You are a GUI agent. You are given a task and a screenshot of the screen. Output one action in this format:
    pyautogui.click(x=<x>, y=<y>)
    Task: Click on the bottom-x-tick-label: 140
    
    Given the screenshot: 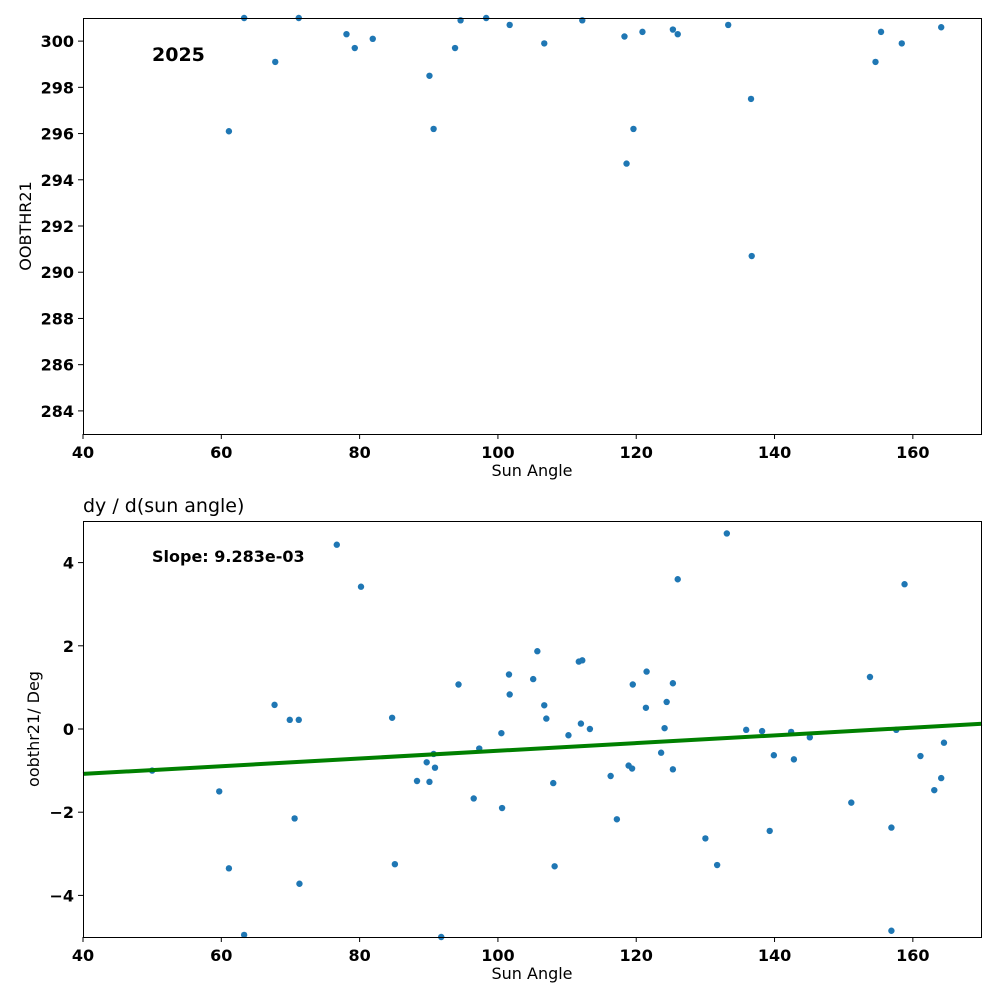 What is the action you would take?
    pyautogui.click(x=774, y=955)
    